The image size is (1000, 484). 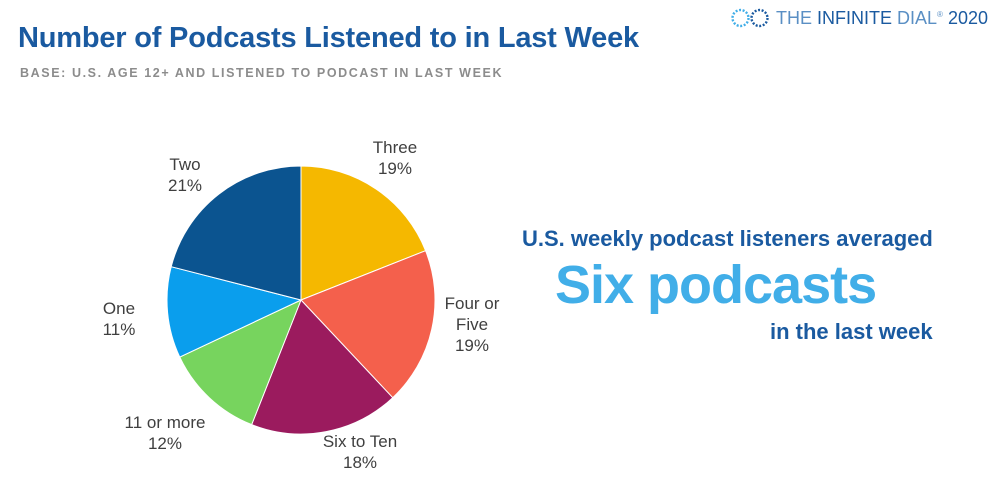 I want to click on brand-logo: THE INFINITE DIAL® 2020, so click(x=859, y=18).